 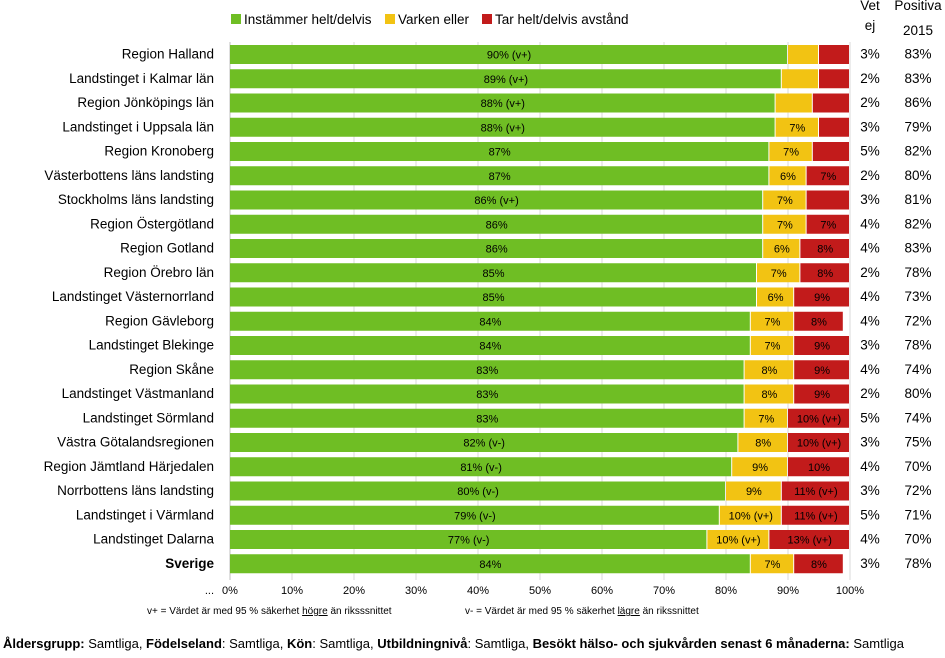 I want to click on bar-value-label: 80% (v-), so click(x=478, y=492).